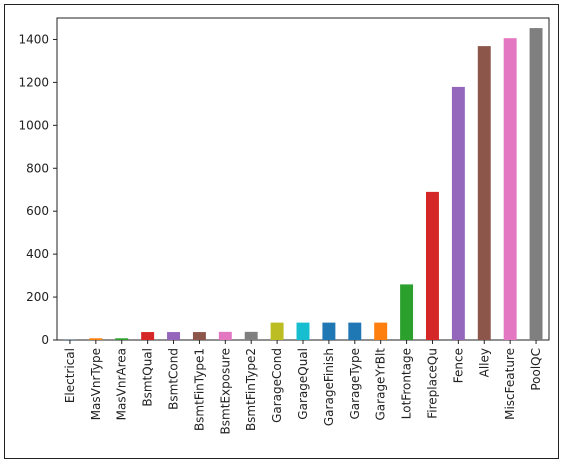  What do you see at coordinates (37, 211) in the screenshot?
I see `y-tick-label: 600` at bounding box center [37, 211].